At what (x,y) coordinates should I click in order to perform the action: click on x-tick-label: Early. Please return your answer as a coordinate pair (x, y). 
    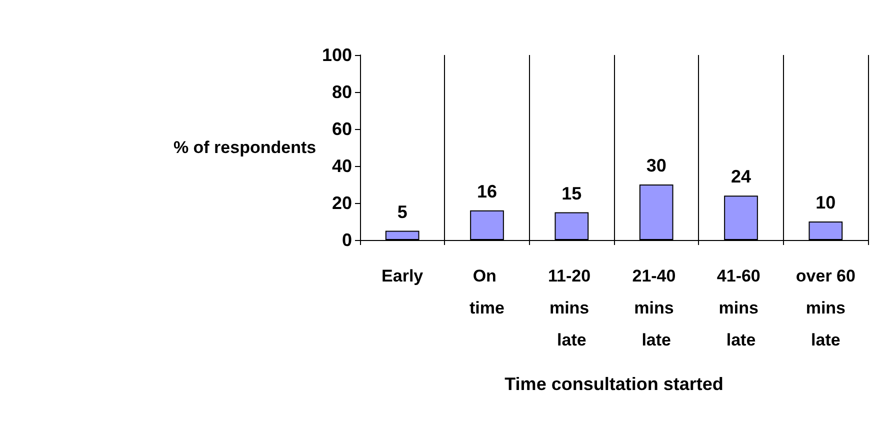
    Looking at the image, I should click on (403, 276).